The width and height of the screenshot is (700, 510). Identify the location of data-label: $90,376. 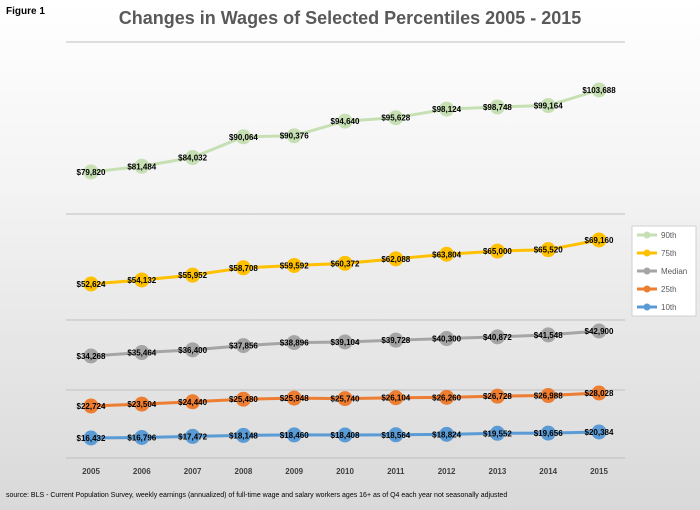
(294, 136).